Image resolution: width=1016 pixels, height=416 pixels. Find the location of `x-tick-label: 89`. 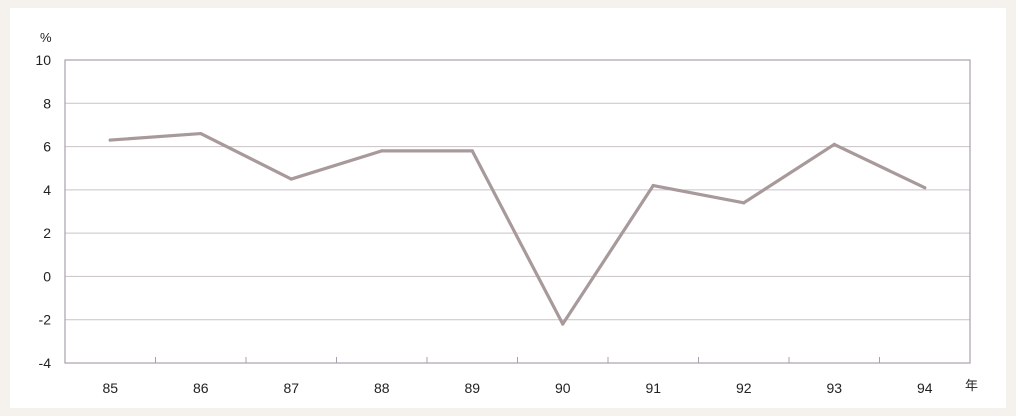

x-tick-label: 89 is located at coordinates (472, 388).